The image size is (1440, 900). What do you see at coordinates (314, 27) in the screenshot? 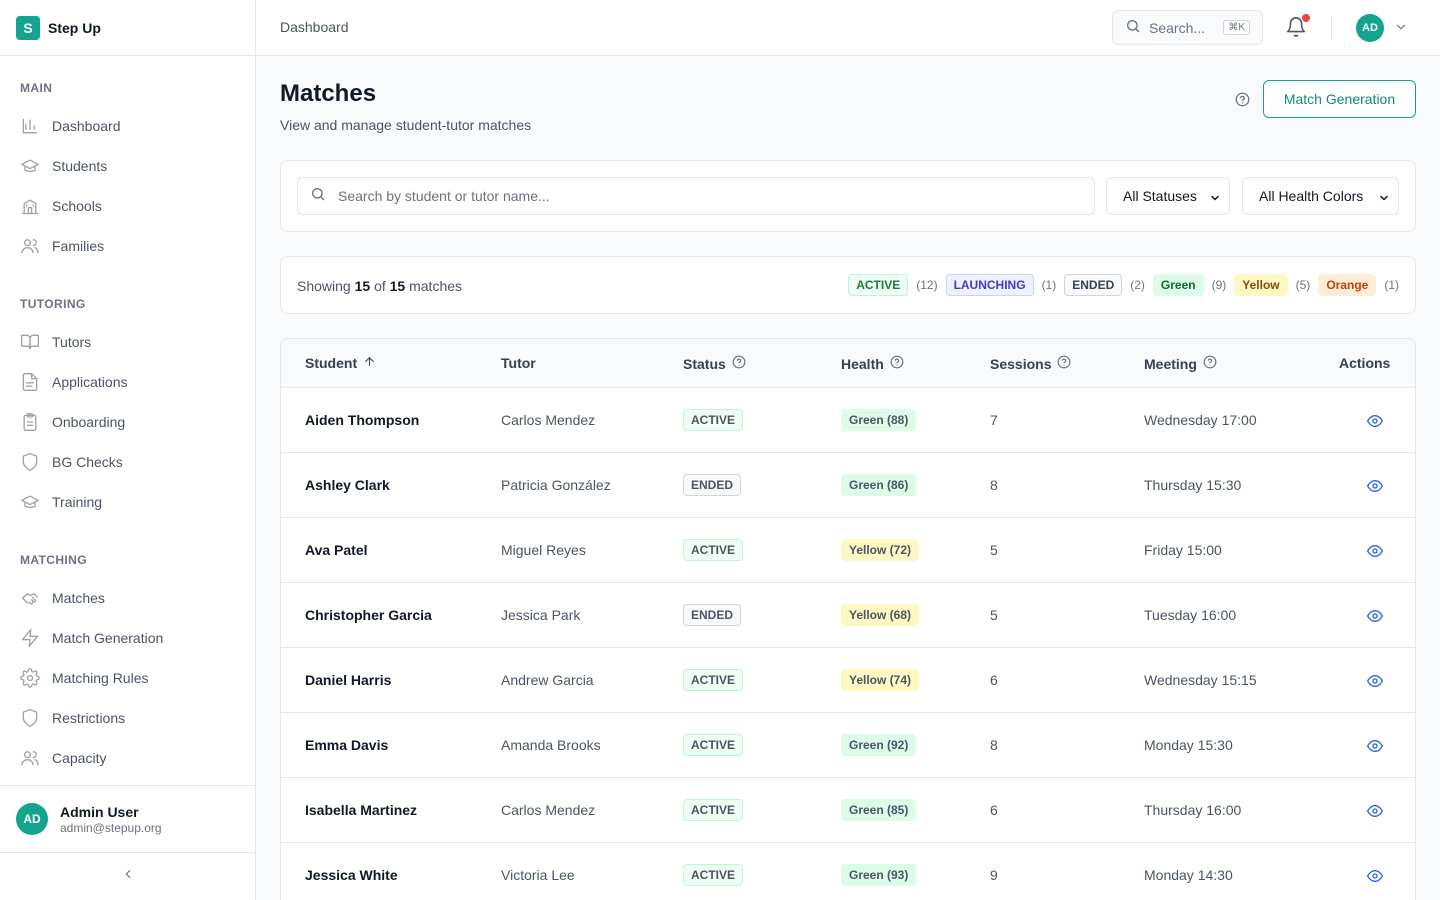
I see `breadcrumb: Dashboard` at bounding box center [314, 27].